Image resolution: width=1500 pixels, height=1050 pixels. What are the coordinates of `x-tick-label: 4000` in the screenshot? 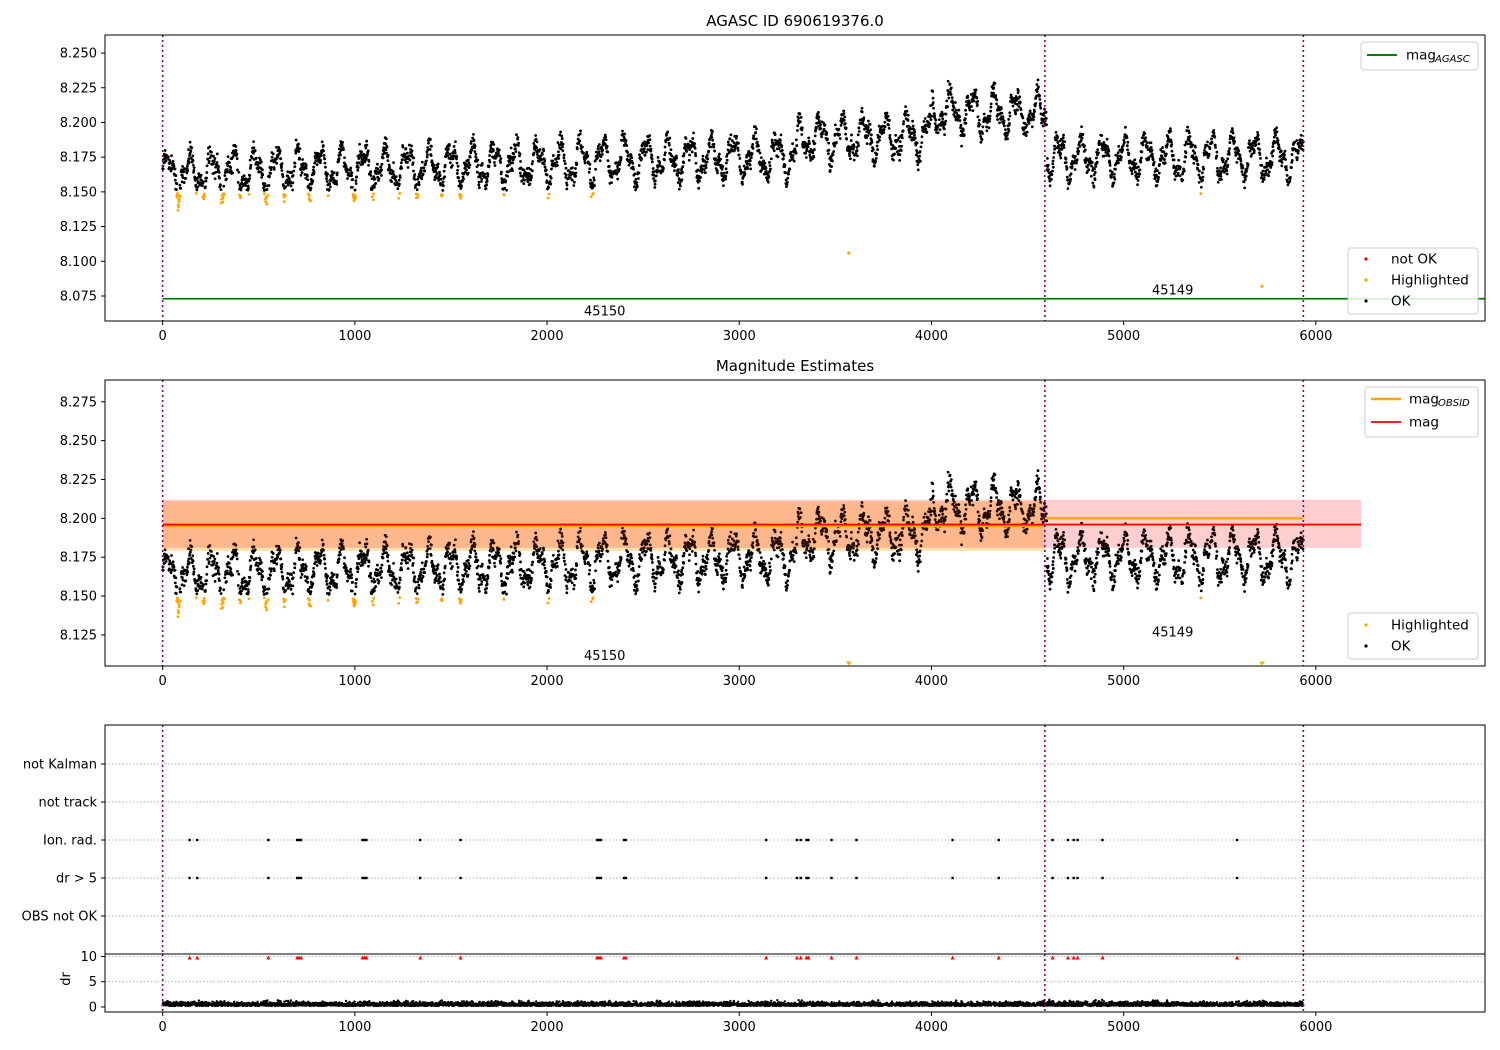 It's located at (931, 336).